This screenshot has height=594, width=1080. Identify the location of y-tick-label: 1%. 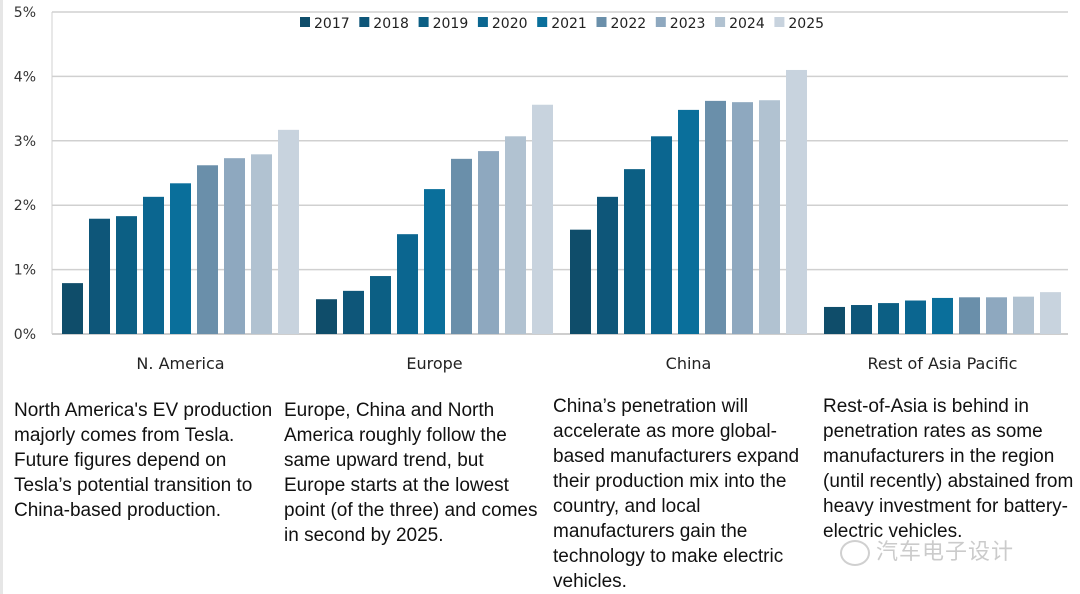
(25, 271).